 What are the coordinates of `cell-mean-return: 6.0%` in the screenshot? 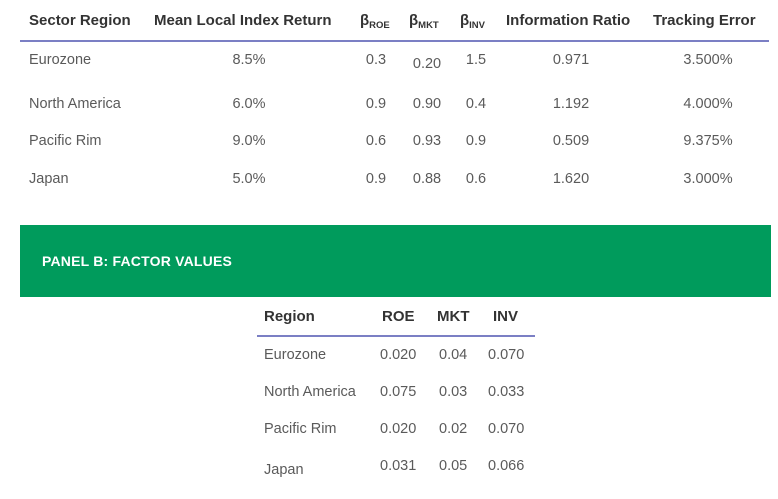 It's located at (249, 104).